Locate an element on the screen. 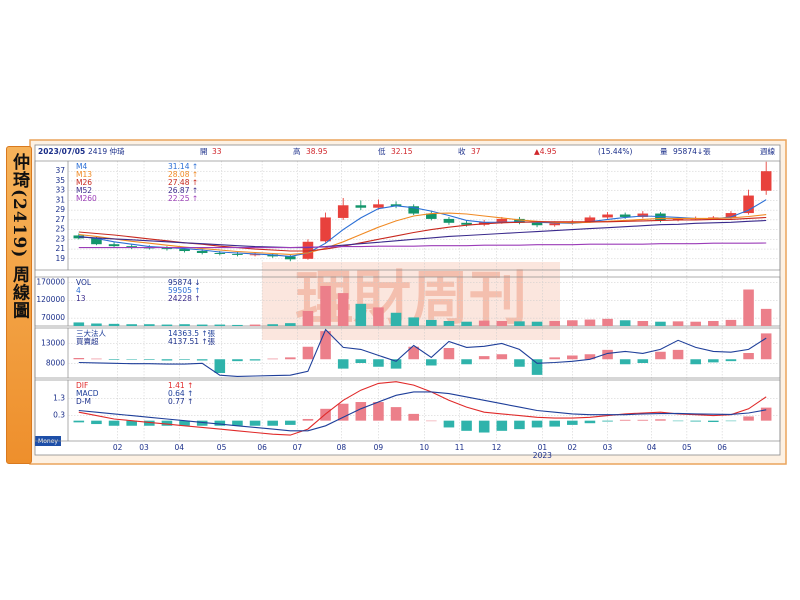  legend-value: 28.08 ↑ is located at coordinates (183, 174).